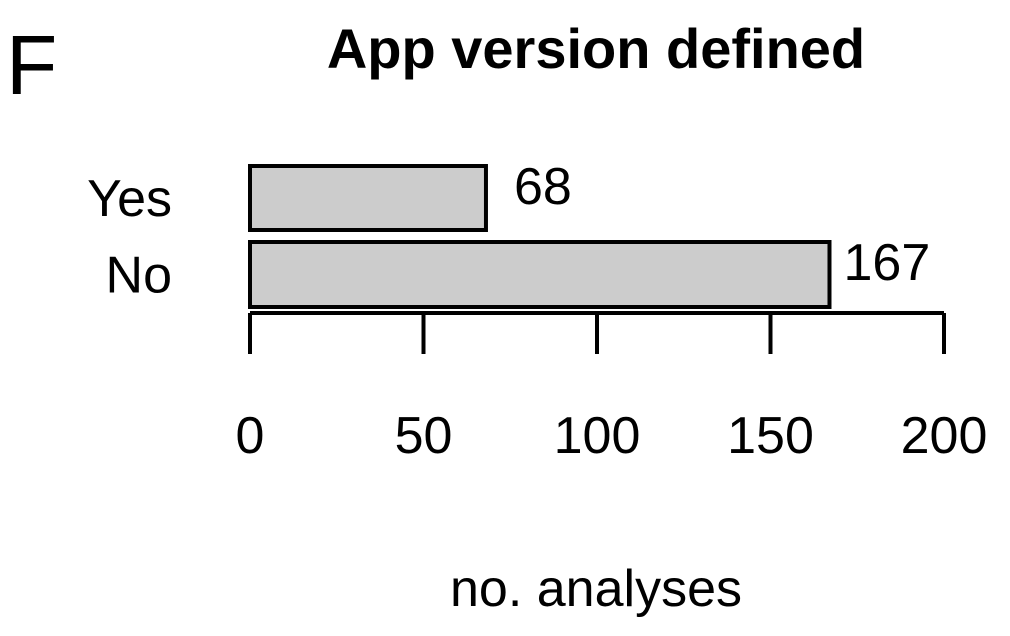 The width and height of the screenshot is (1010, 636). What do you see at coordinates (543, 187) in the screenshot?
I see `data-label: 68` at bounding box center [543, 187].